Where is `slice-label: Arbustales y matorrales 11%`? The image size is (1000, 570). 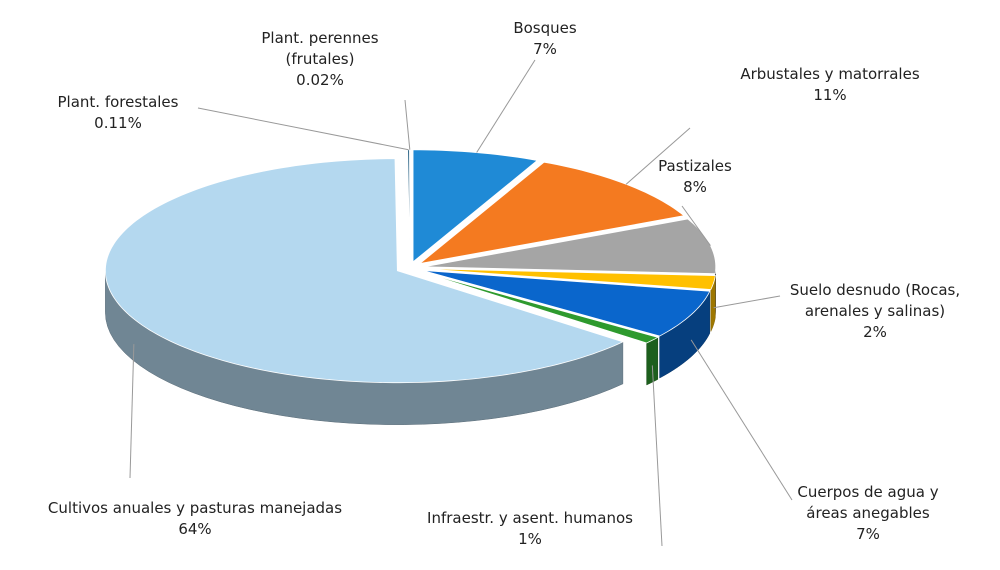
slice-label: Arbustales y matorrales 11% is located at coordinates (830, 85).